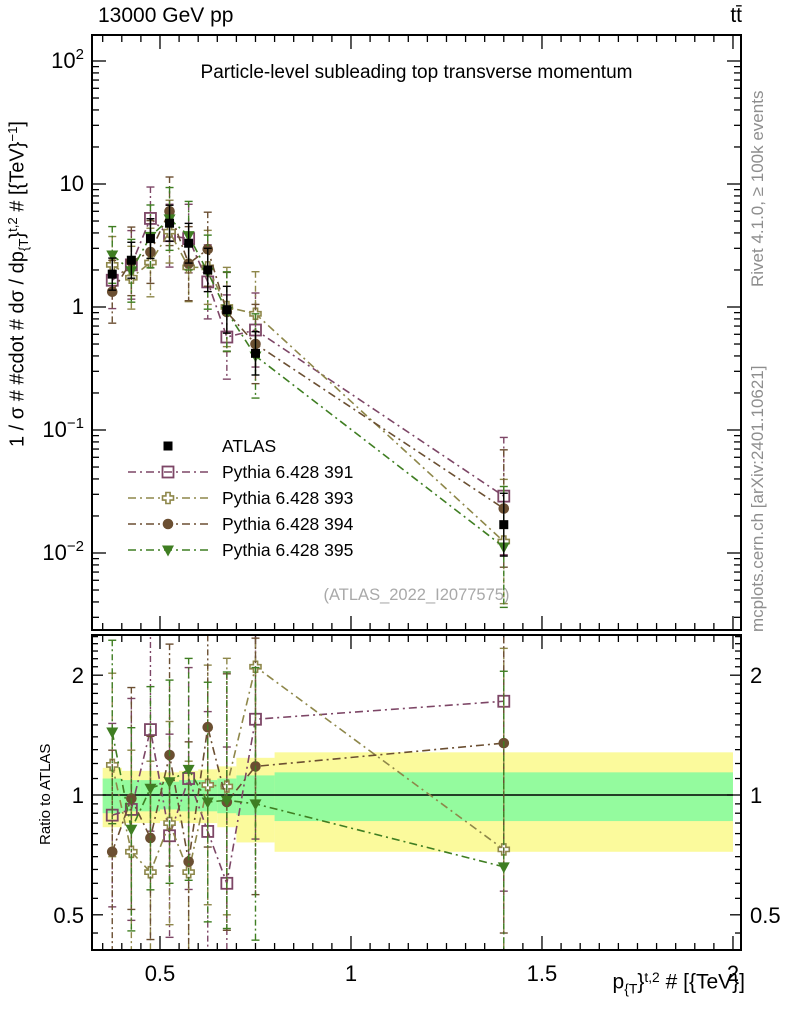  Describe the element at coordinates (75, 423) in the screenshot. I see `tick-exponent: −1` at that location.